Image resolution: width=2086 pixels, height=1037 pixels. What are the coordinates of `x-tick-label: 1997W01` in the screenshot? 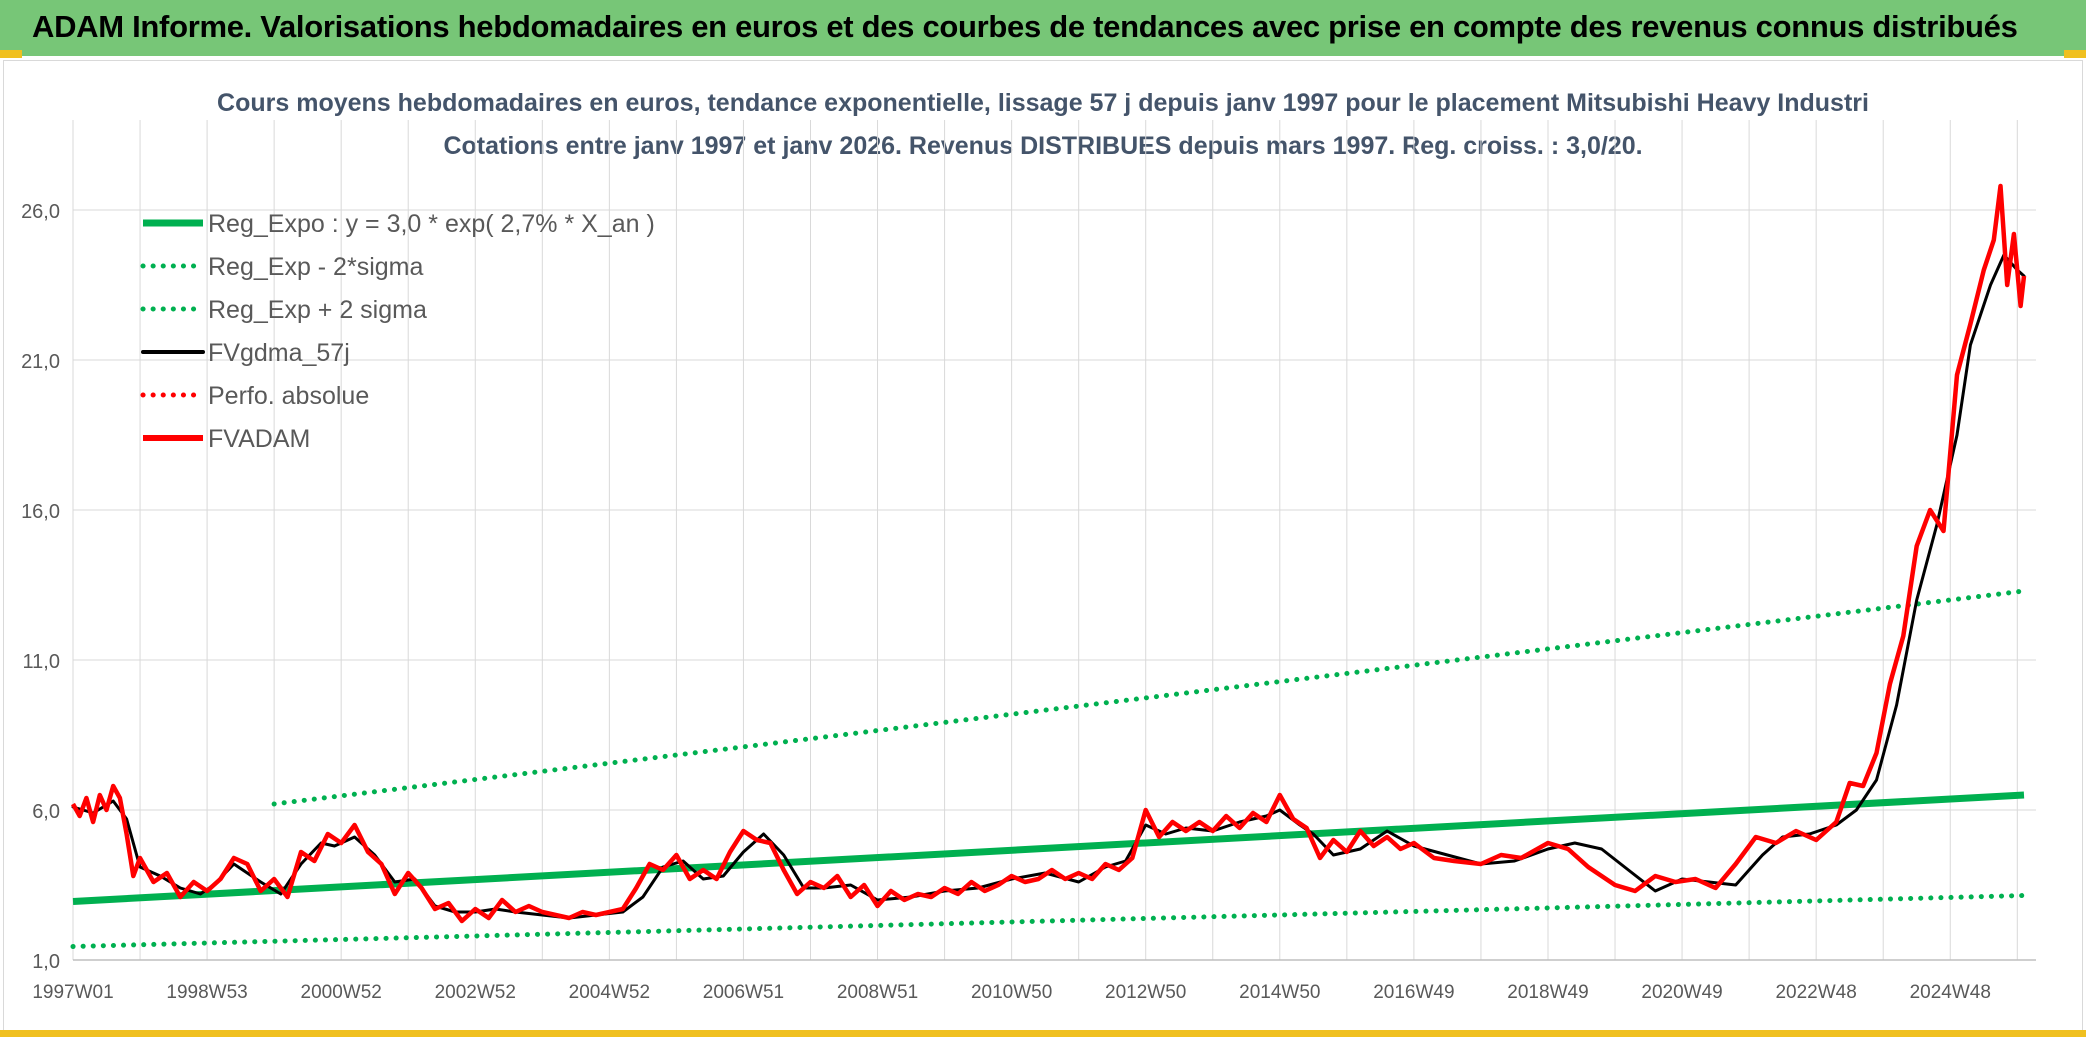 It's located at (72, 992).